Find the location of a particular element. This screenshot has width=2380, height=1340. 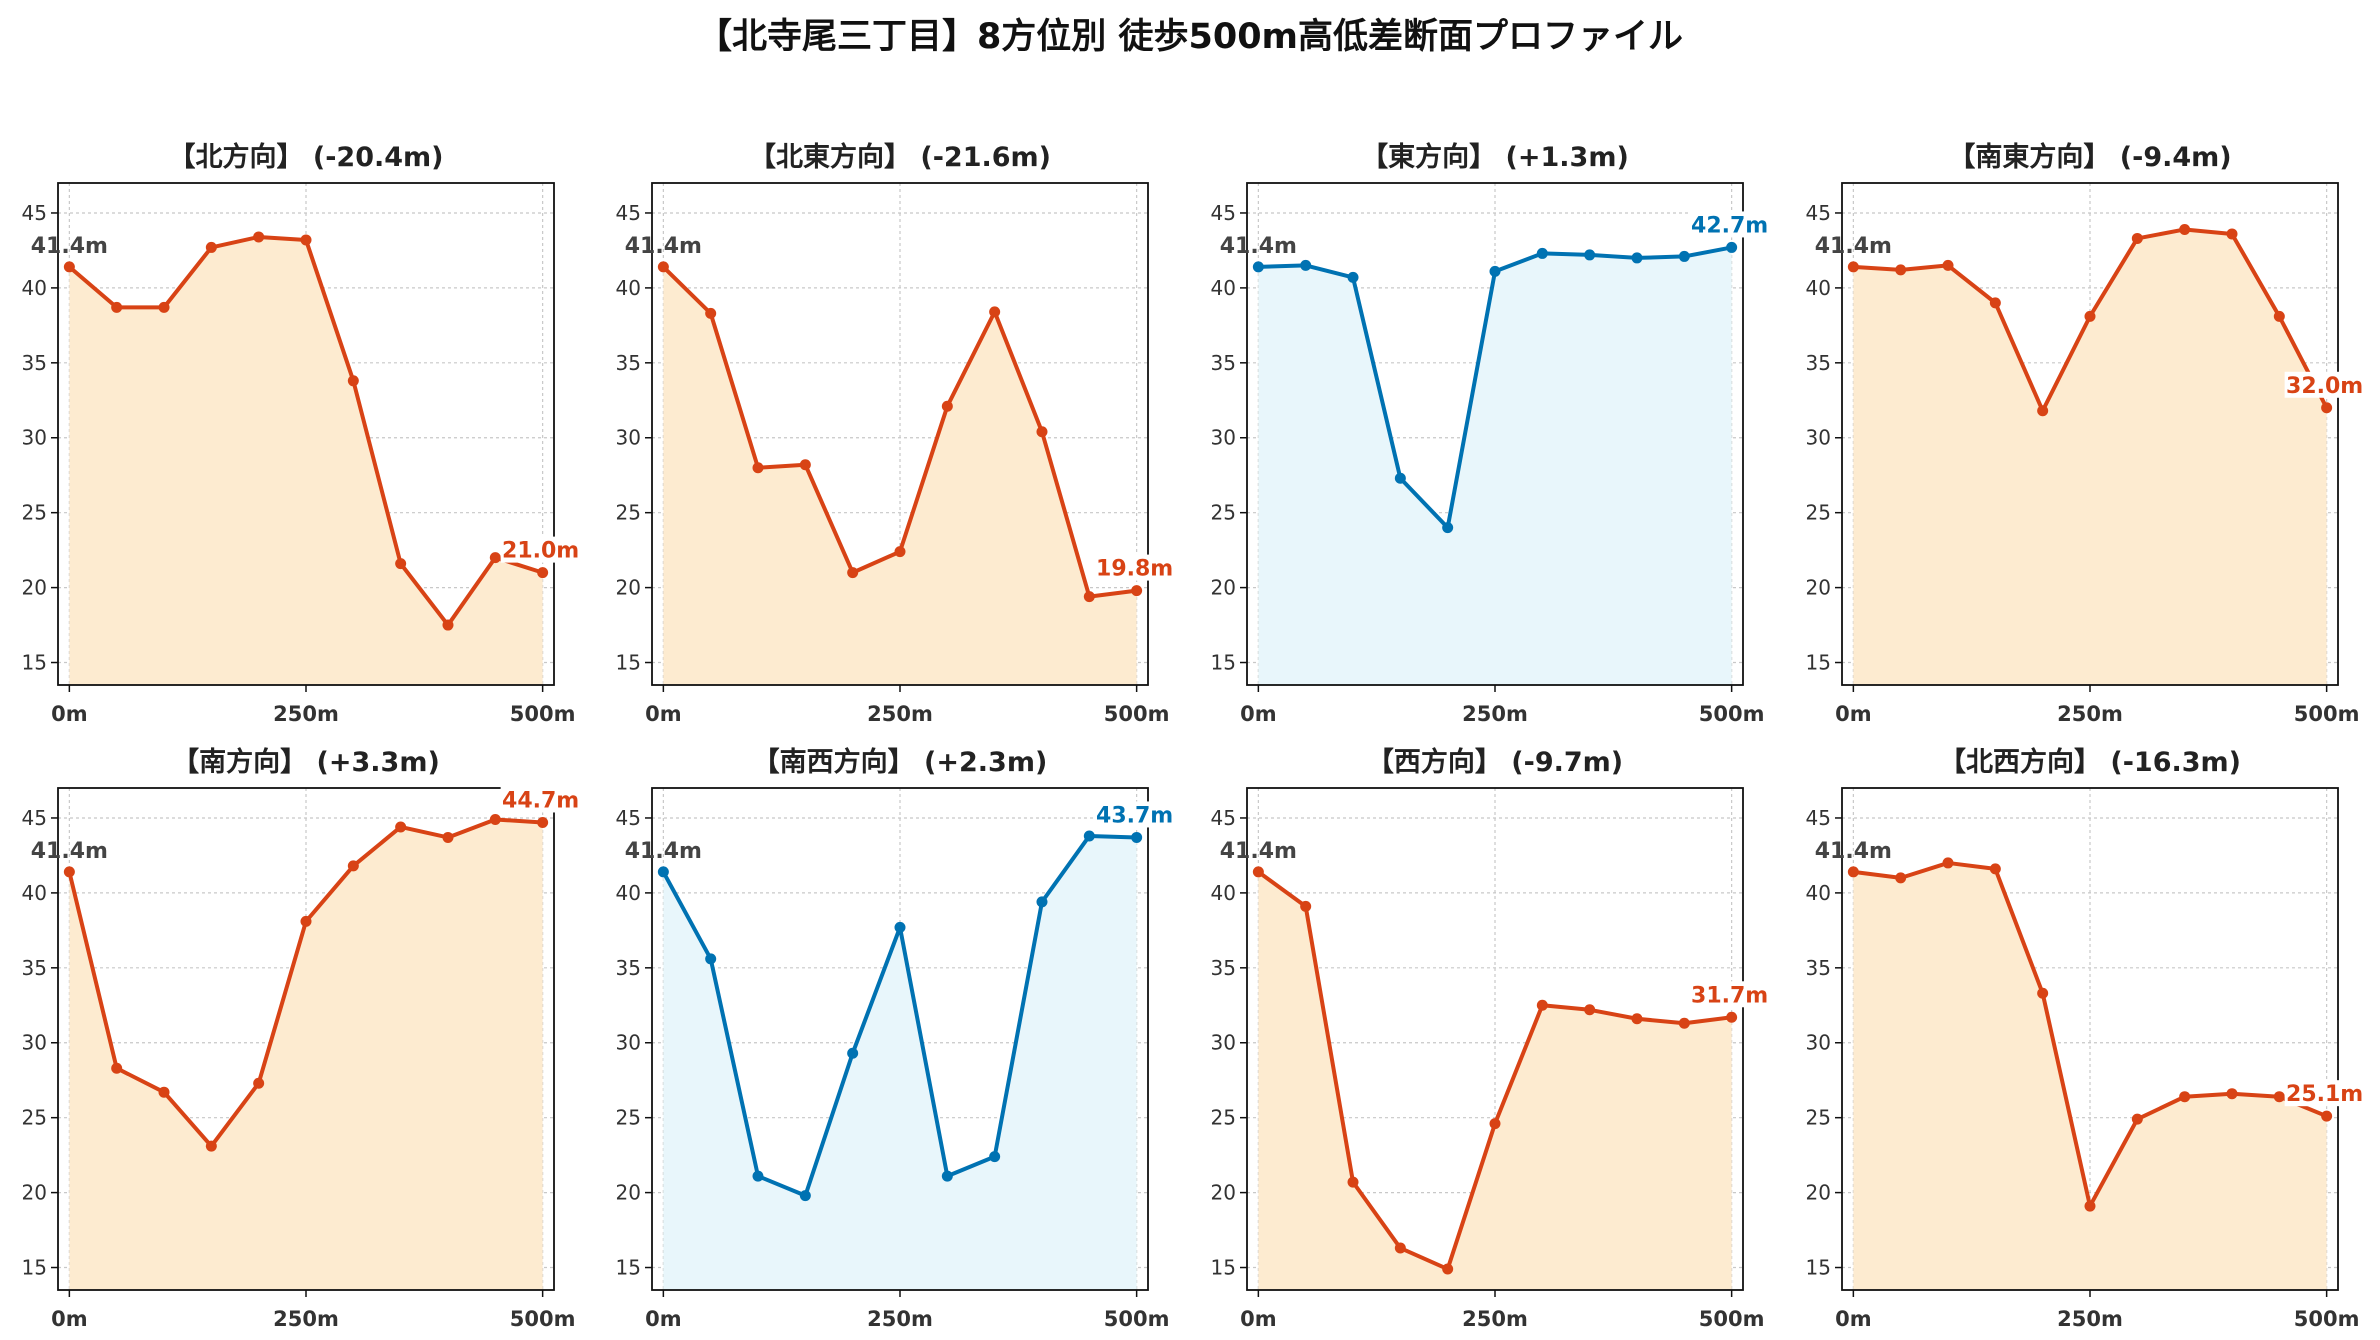

y-tick-label: 40 is located at coordinates (1818, 893).